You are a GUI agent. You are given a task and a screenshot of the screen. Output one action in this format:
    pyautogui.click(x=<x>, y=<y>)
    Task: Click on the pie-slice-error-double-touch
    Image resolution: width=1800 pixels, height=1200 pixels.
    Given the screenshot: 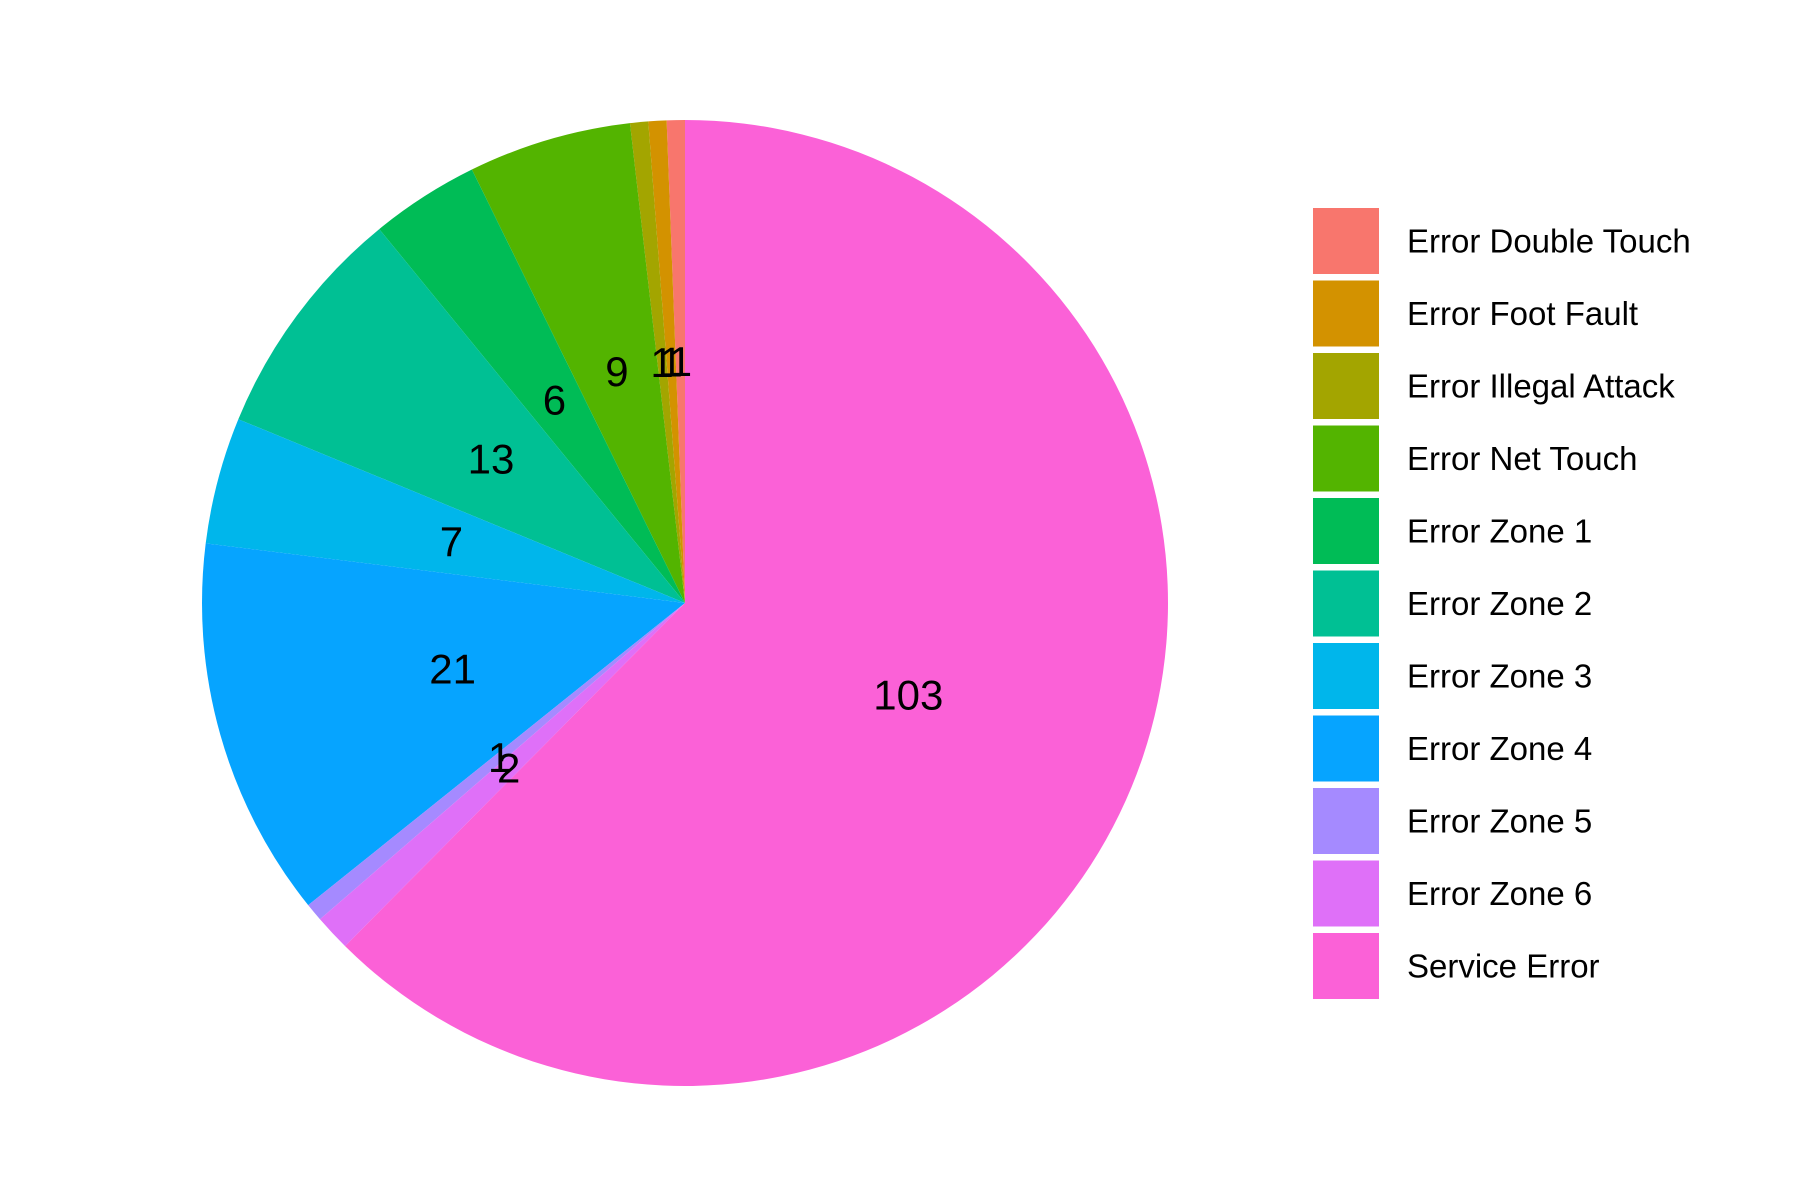 What is the action you would take?
    pyautogui.click(x=675, y=361)
    